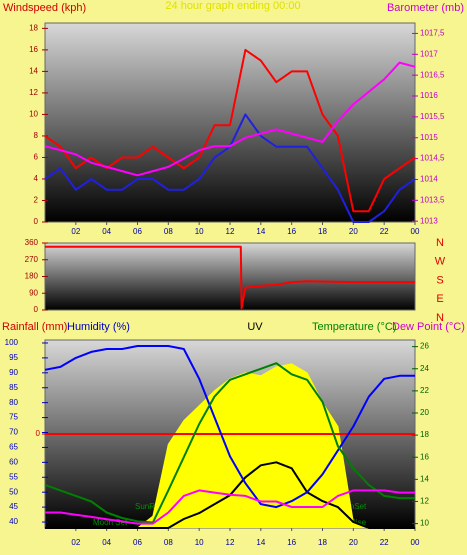 Image resolution: width=467 pixels, height=555 pixels. Describe the element at coordinates (44, 8) in the screenshot. I see `wind-label: Windspeed (kph)` at that location.